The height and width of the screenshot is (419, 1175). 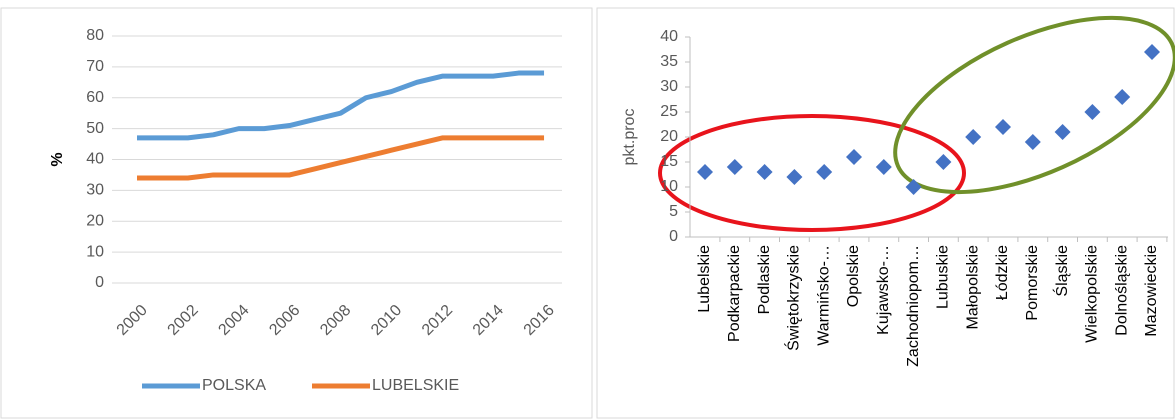 What do you see at coordinates (943, 277) in the screenshot?
I see `x-tick-label: Lubuskie` at bounding box center [943, 277].